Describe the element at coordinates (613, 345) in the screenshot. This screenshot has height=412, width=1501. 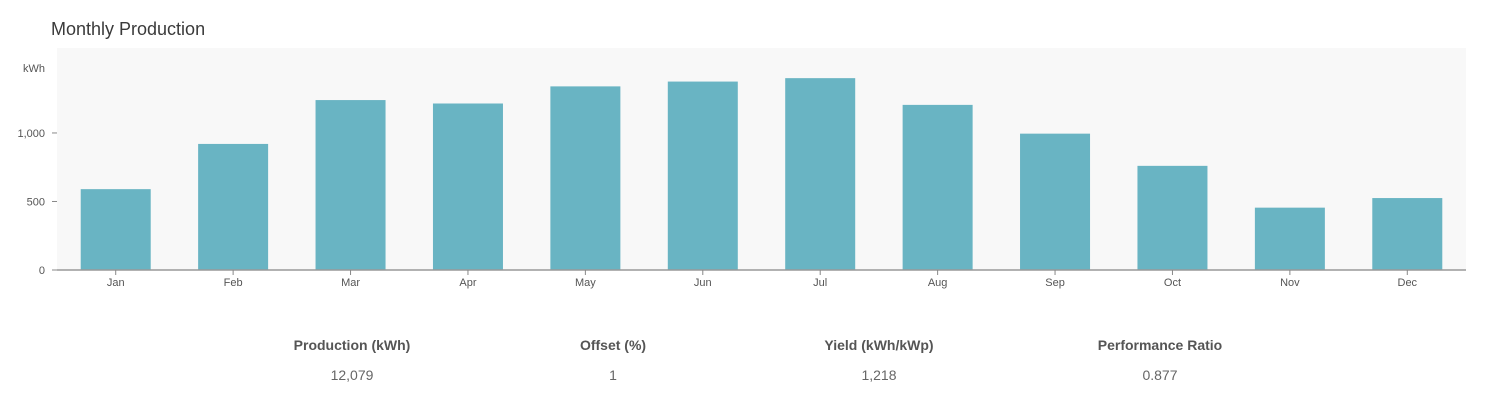
I see `stat-offset-label: Offset (%)` at that location.